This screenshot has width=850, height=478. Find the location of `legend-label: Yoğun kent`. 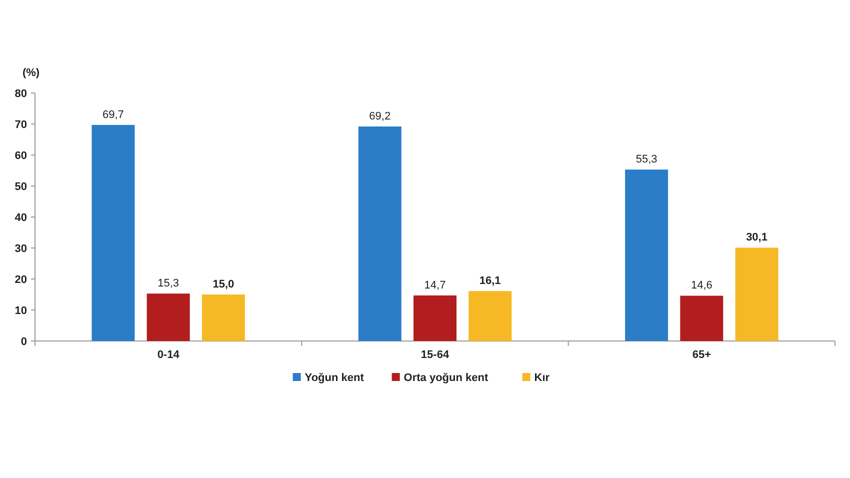

legend-label: Yoğun kent is located at coordinates (334, 378).